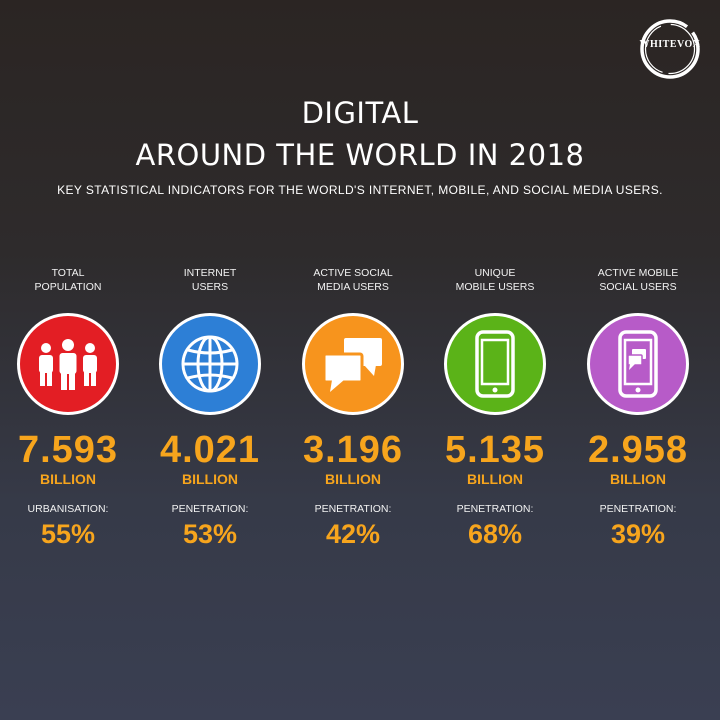  Describe the element at coordinates (68, 509) in the screenshot. I see `stat-sublabel: URBANISATION:` at that location.